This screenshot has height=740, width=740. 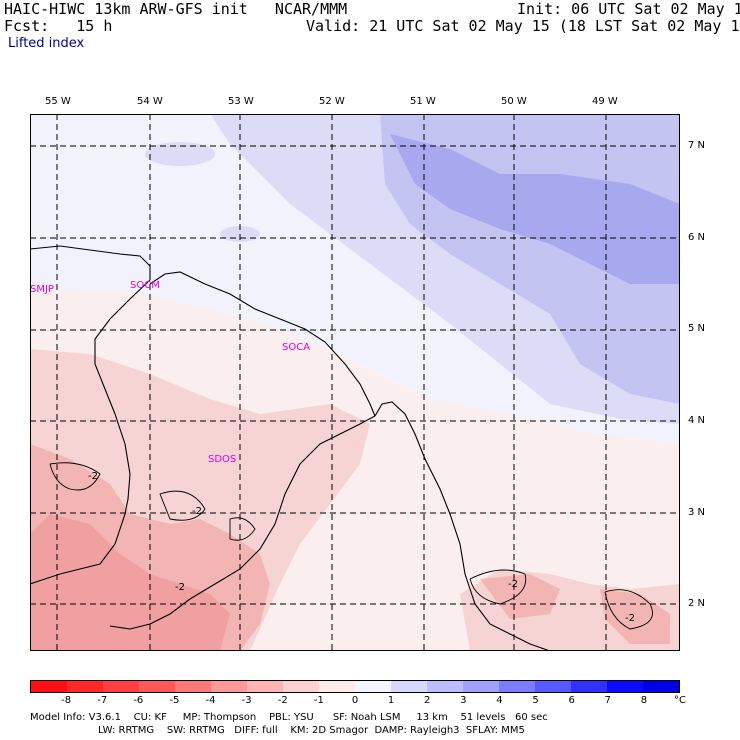 I want to click on colorbar-tick-label: 2, so click(x=427, y=700).